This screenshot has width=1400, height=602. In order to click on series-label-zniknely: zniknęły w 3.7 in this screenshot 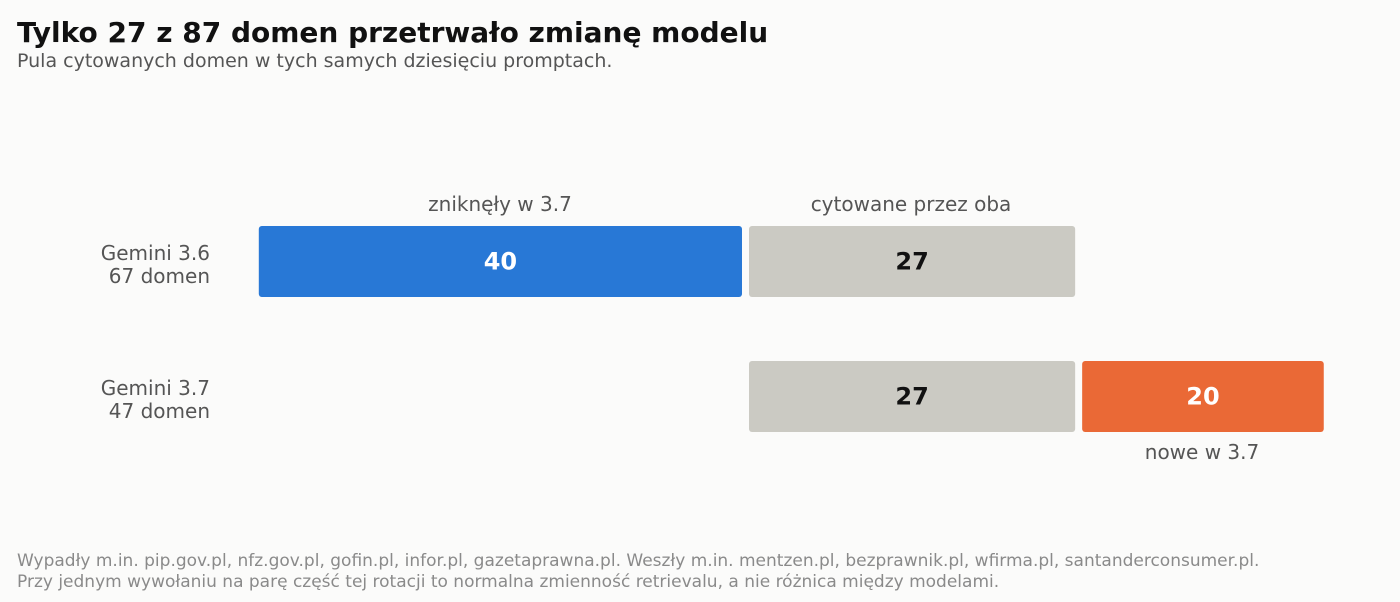, I will do `click(500, 204)`.